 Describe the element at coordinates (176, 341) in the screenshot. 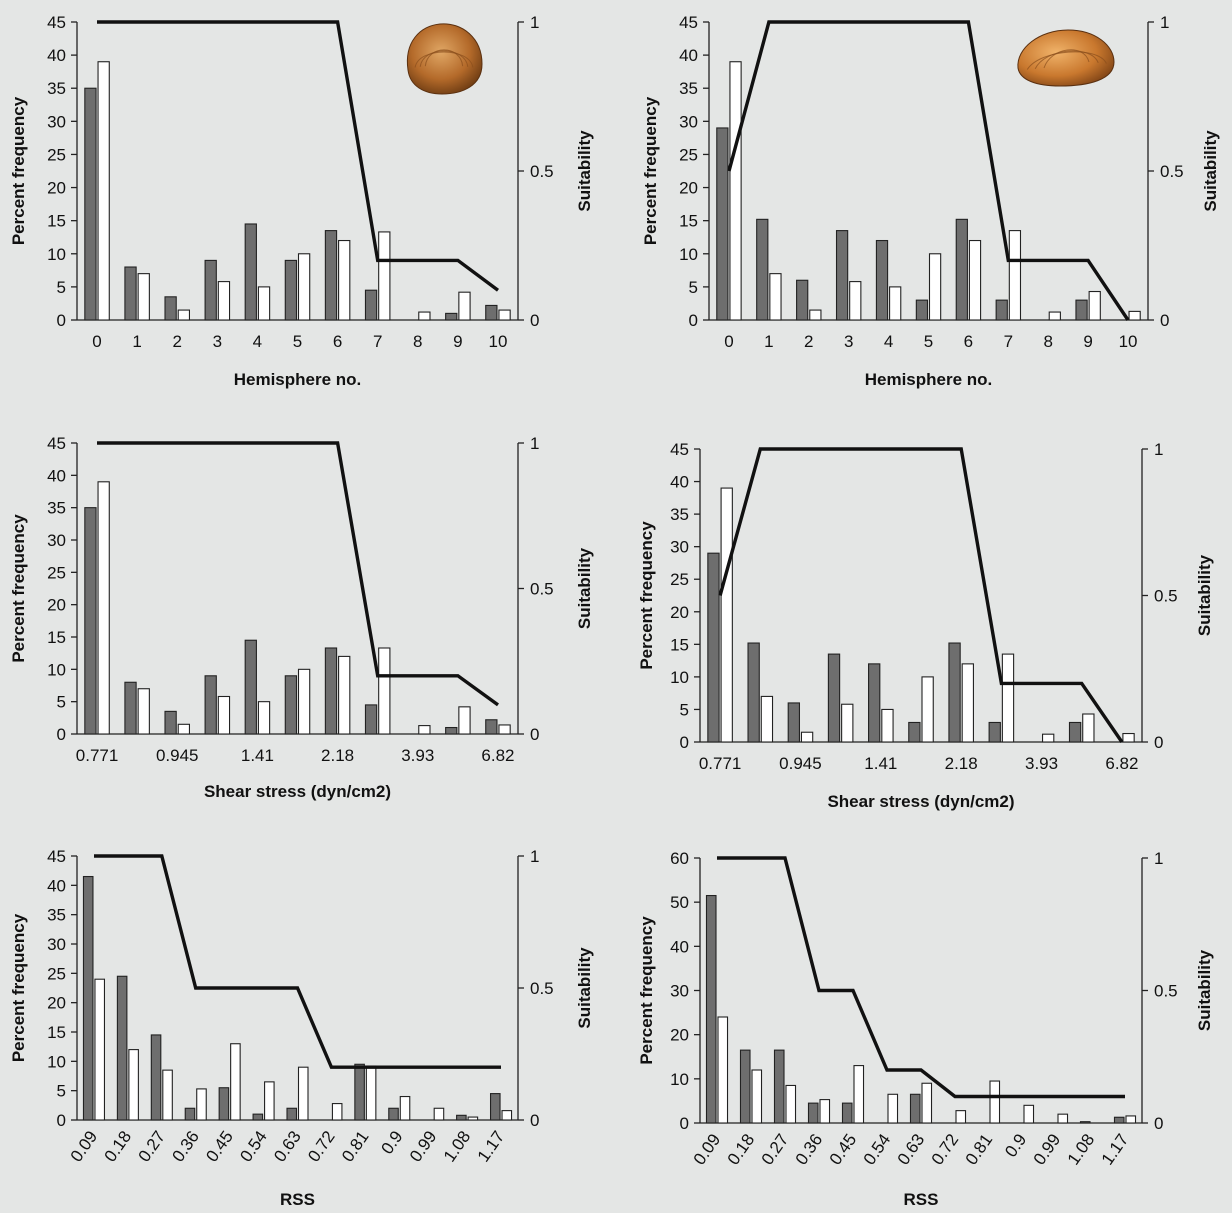

I see `x-tick-label: 2` at that location.